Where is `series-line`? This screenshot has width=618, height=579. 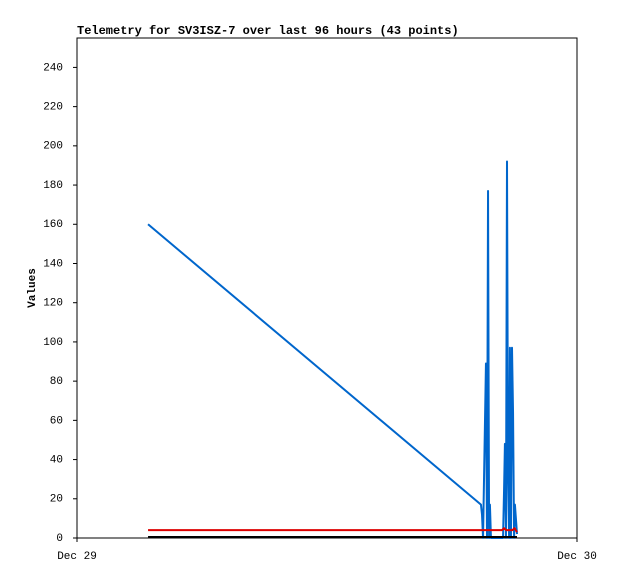 series-line is located at coordinates (333, 530).